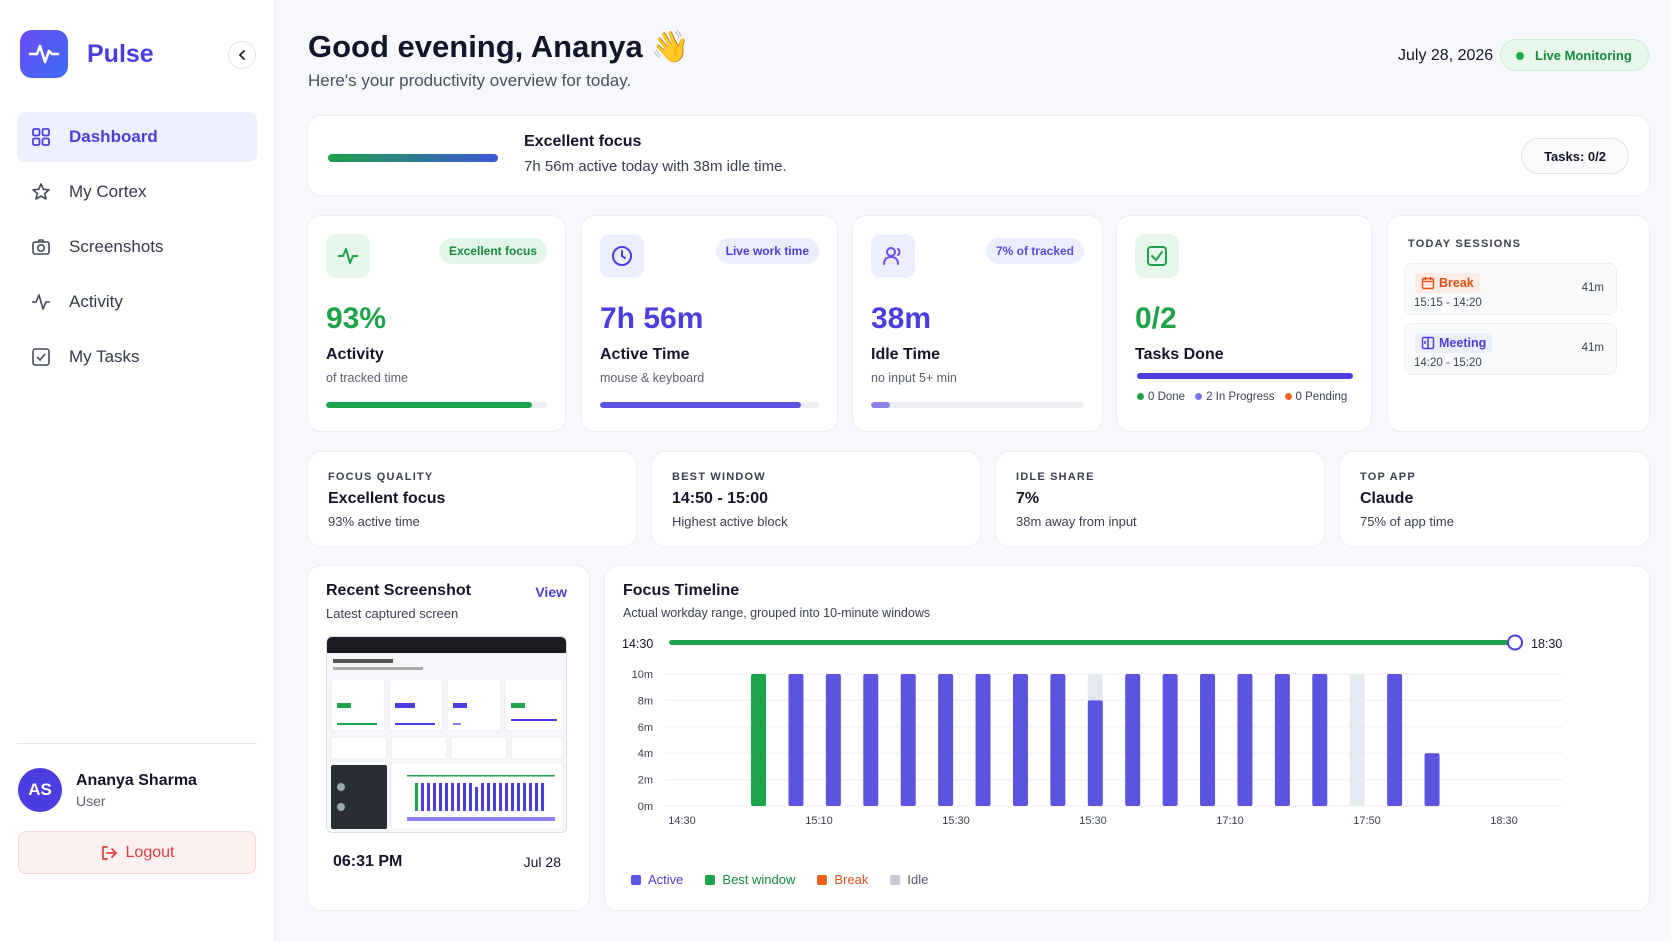  I want to click on clock-icon-box, so click(622, 256).